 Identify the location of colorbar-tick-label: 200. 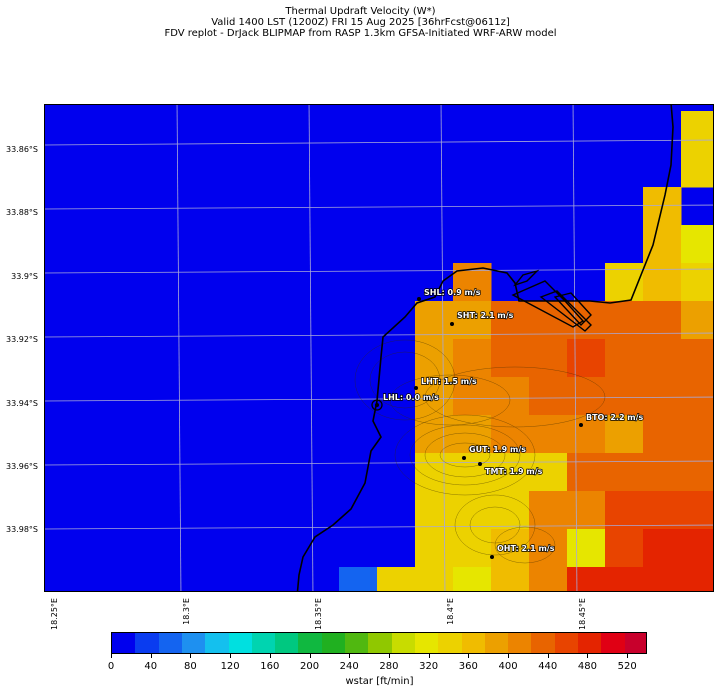
(309, 666).